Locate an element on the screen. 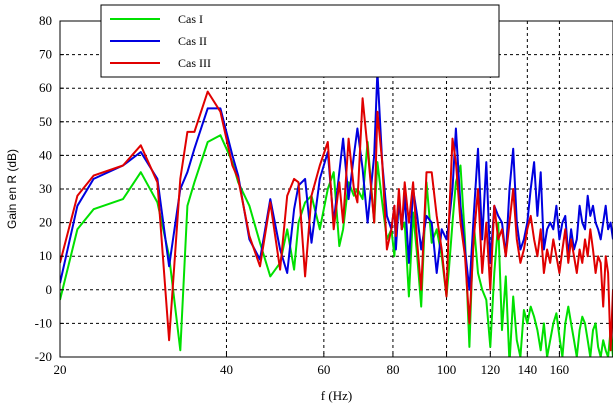 The height and width of the screenshot is (408, 613). y-tick-label: 0 is located at coordinates (49, 289).